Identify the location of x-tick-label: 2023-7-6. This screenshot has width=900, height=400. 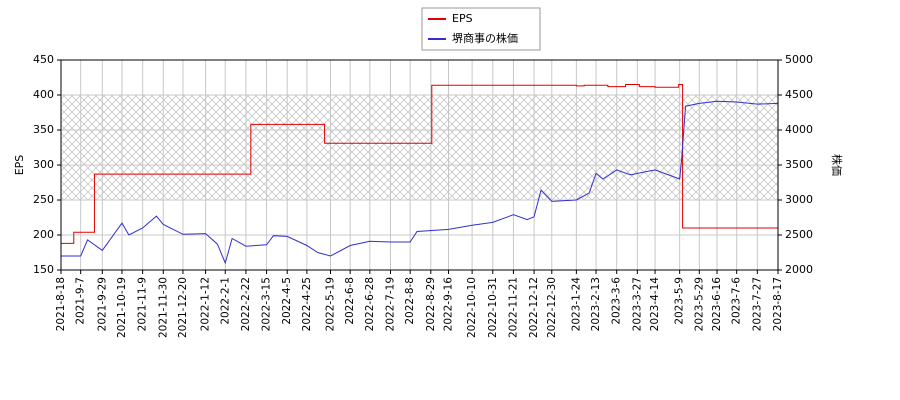
(737, 301).